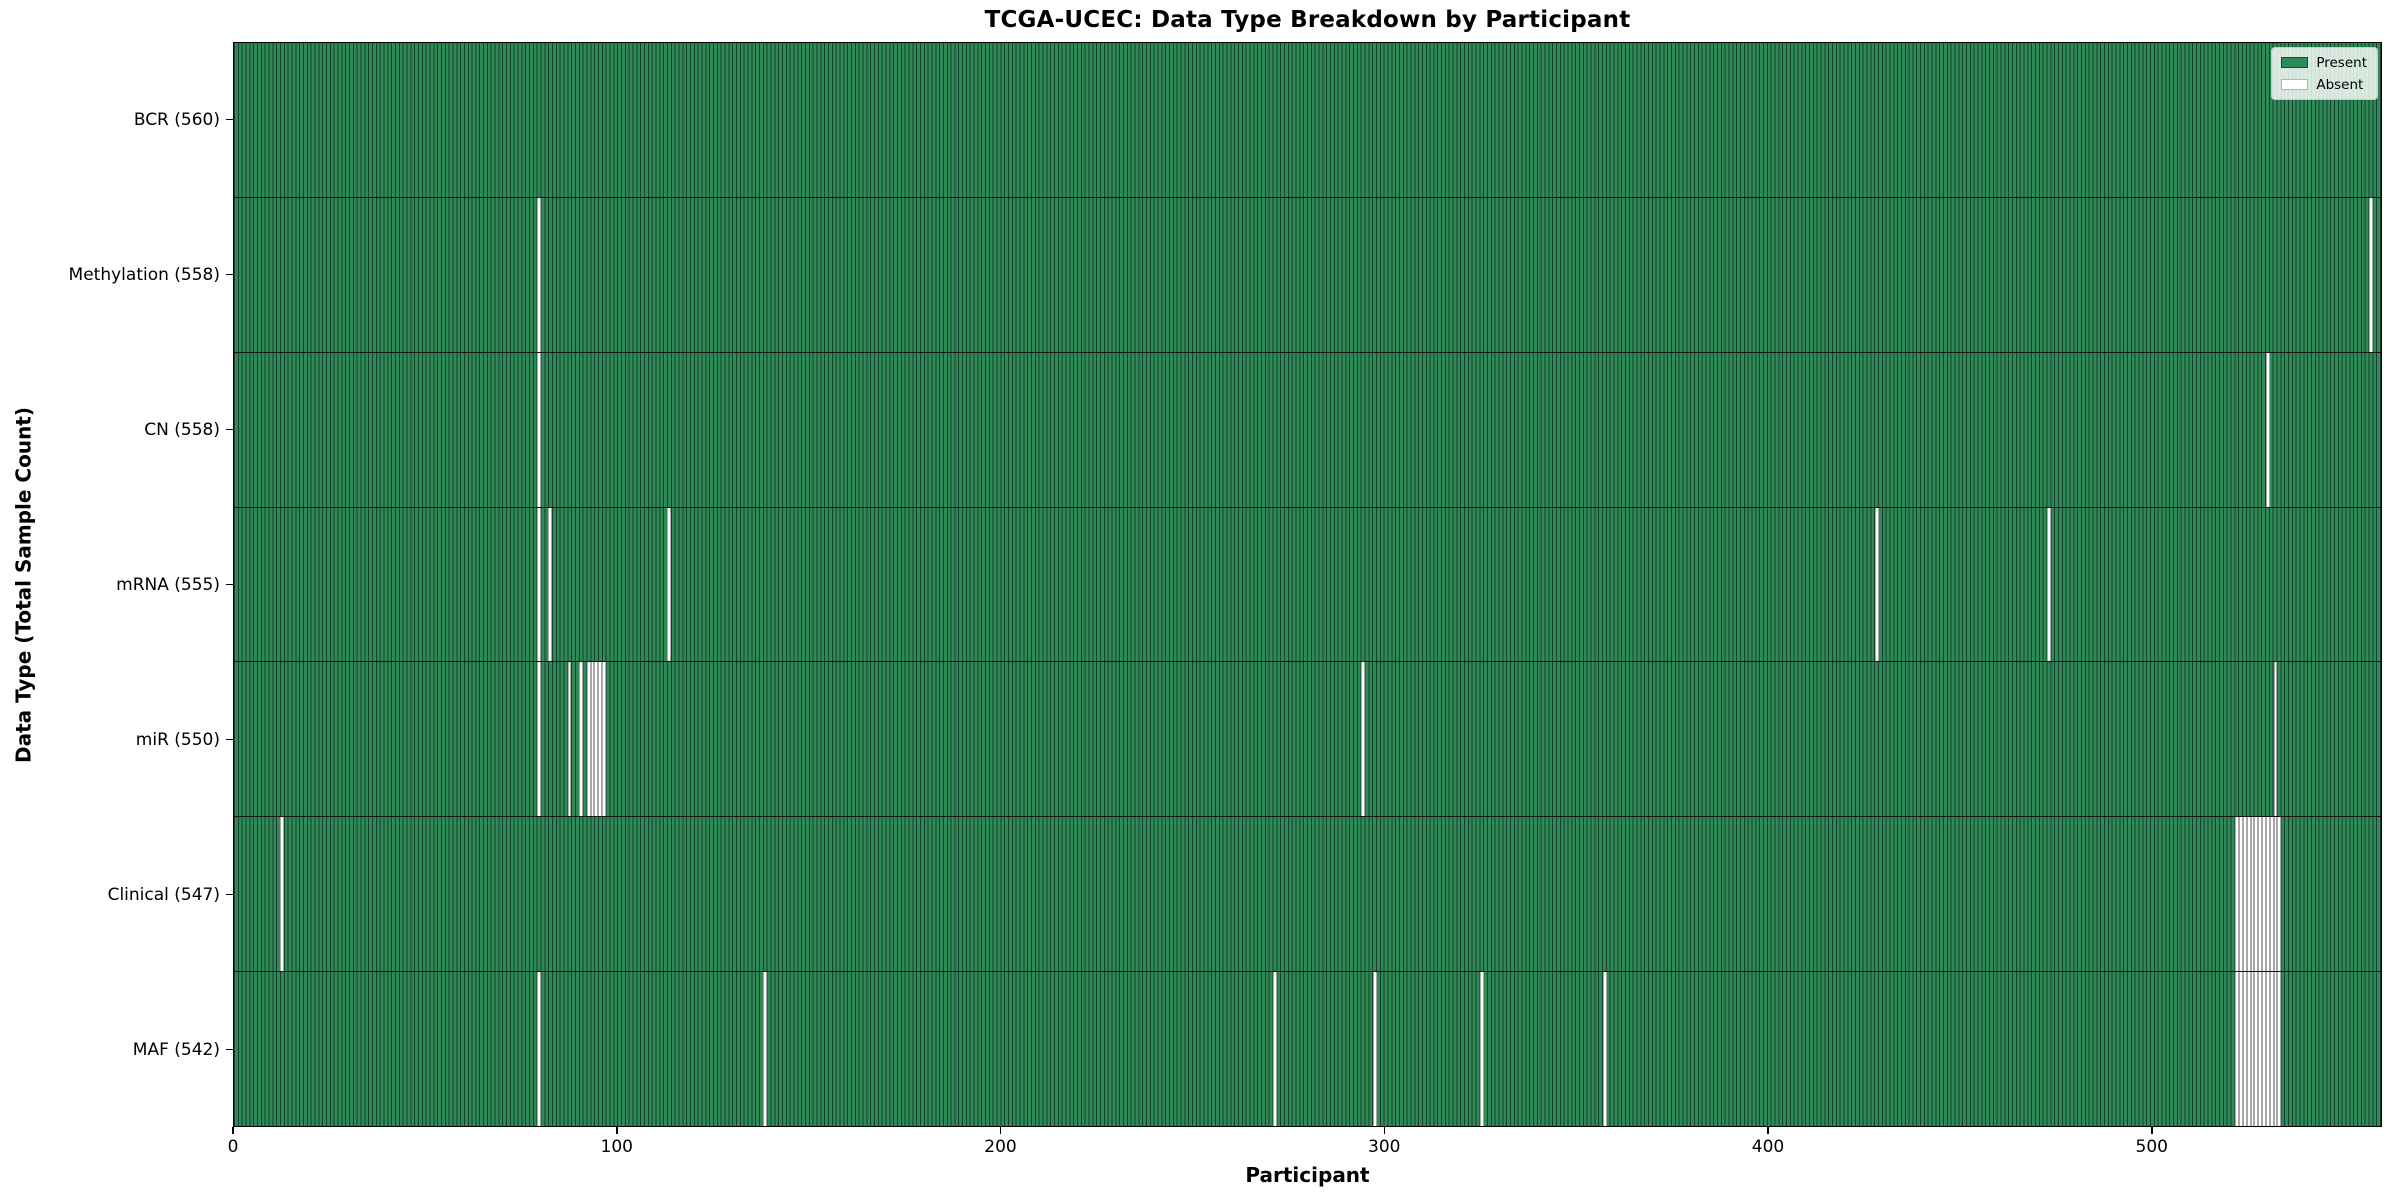 Image resolution: width=2400 pixels, height=1200 pixels. Describe the element at coordinates (1307, 739) in the screenshot. I see `row-mir` at that location.